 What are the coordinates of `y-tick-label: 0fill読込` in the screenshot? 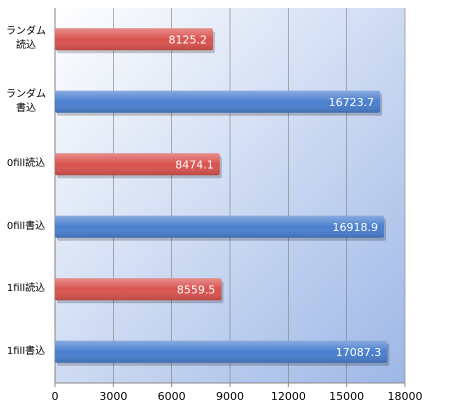 It's located at (26, 164).